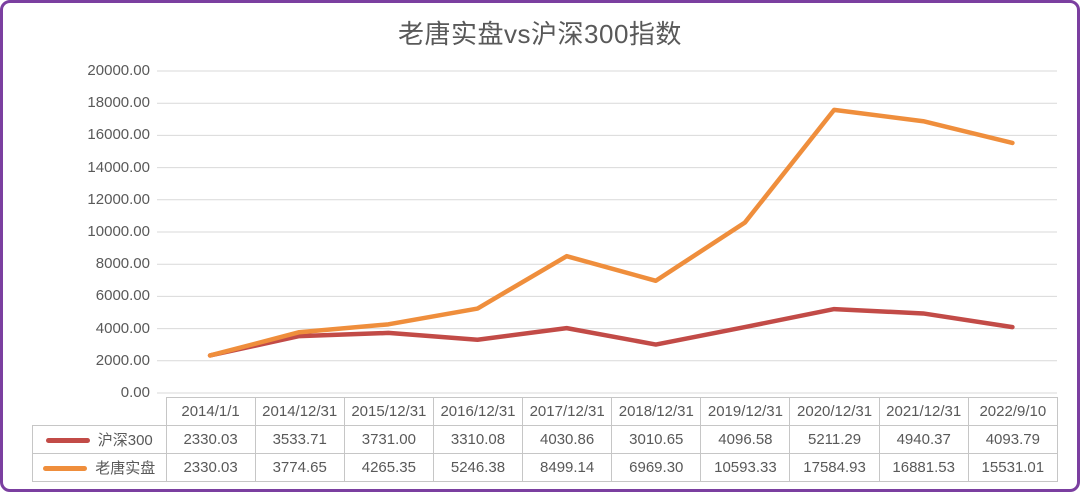 The height and width of the screenshot is (492, 1080). What do you see at coordinates (388, 411) in the screenshot?
I see `table-header-date: 2015/12/31` at bounding box center [388, 411].